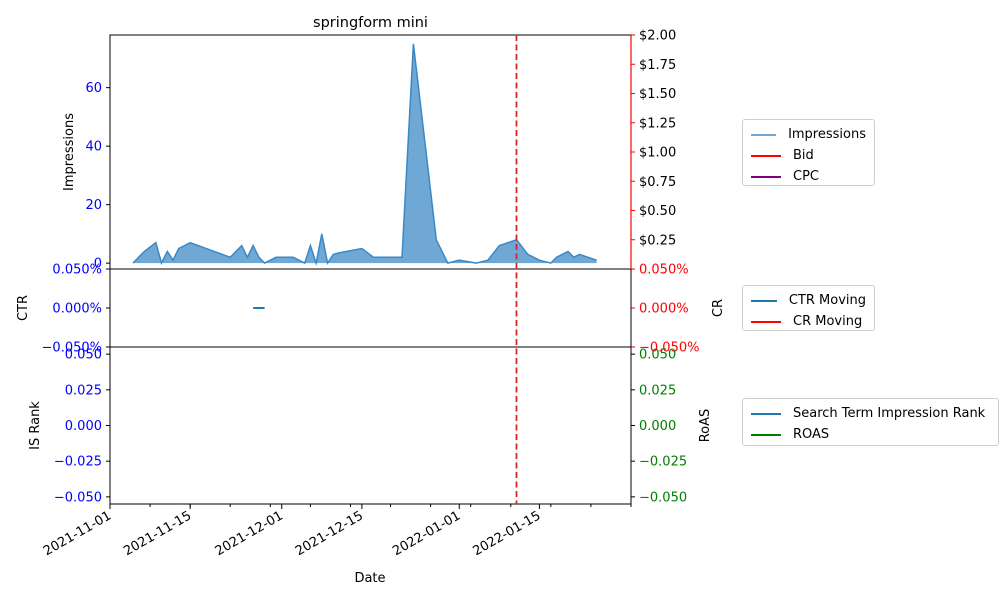 This screenshot has height=600, width=1000. Describe the element at coordinates (98, 264) in the screenshot. I see `y-tick-label: 0` at that location.